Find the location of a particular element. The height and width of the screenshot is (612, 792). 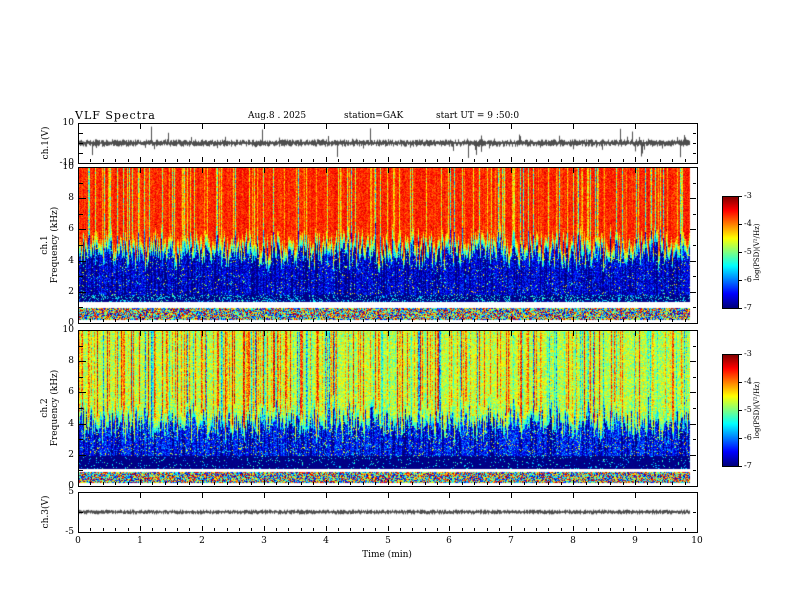

header-station: station=GAK is located at coordinates (374, 116).